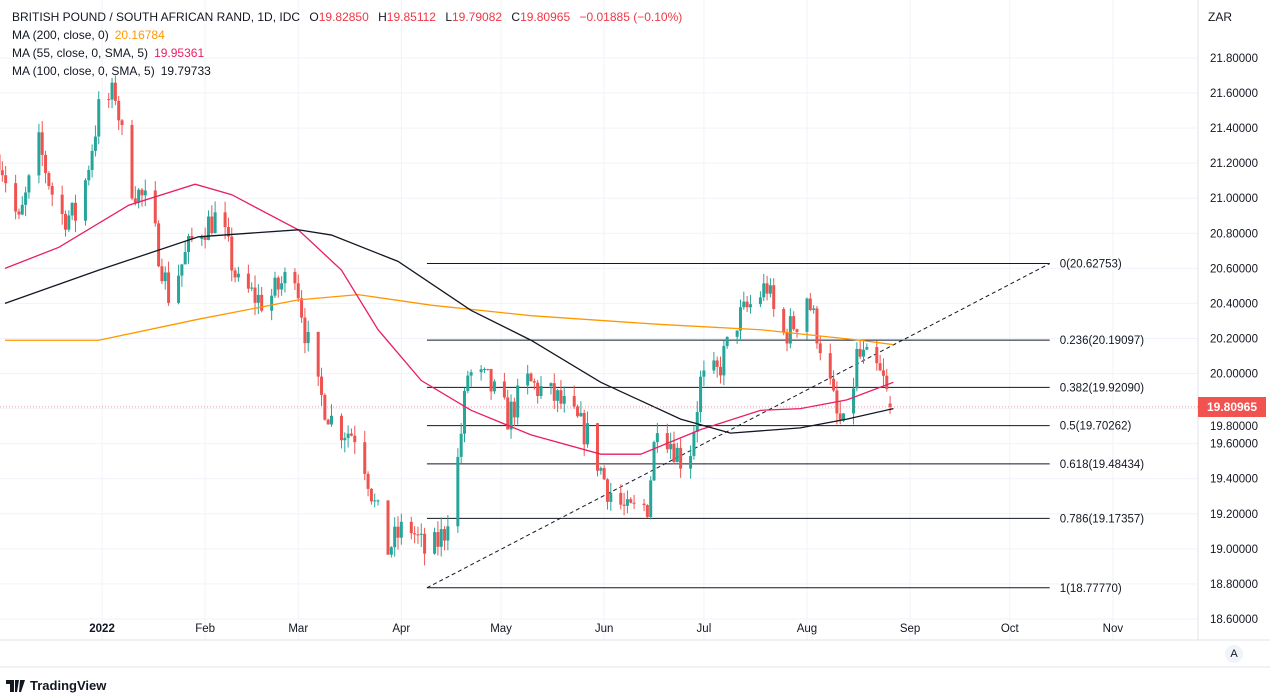 The image size is (1270, 698). I want to click on fib-level-label: 1(18.77770), so click(1091, 589).